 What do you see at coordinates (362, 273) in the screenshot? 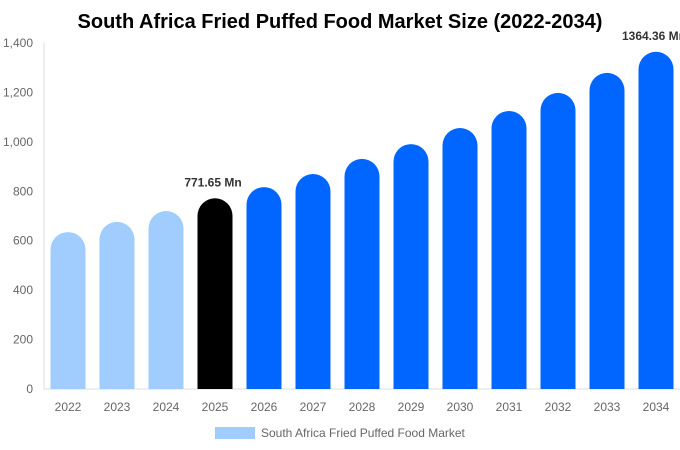
I see `bar-2028` at bounding box center [362, 273].